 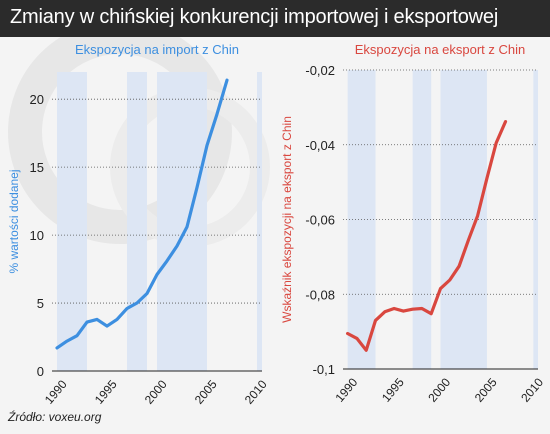 I want to click on source-note: Źródło: voxeu.org, so click(x=55, y=417).